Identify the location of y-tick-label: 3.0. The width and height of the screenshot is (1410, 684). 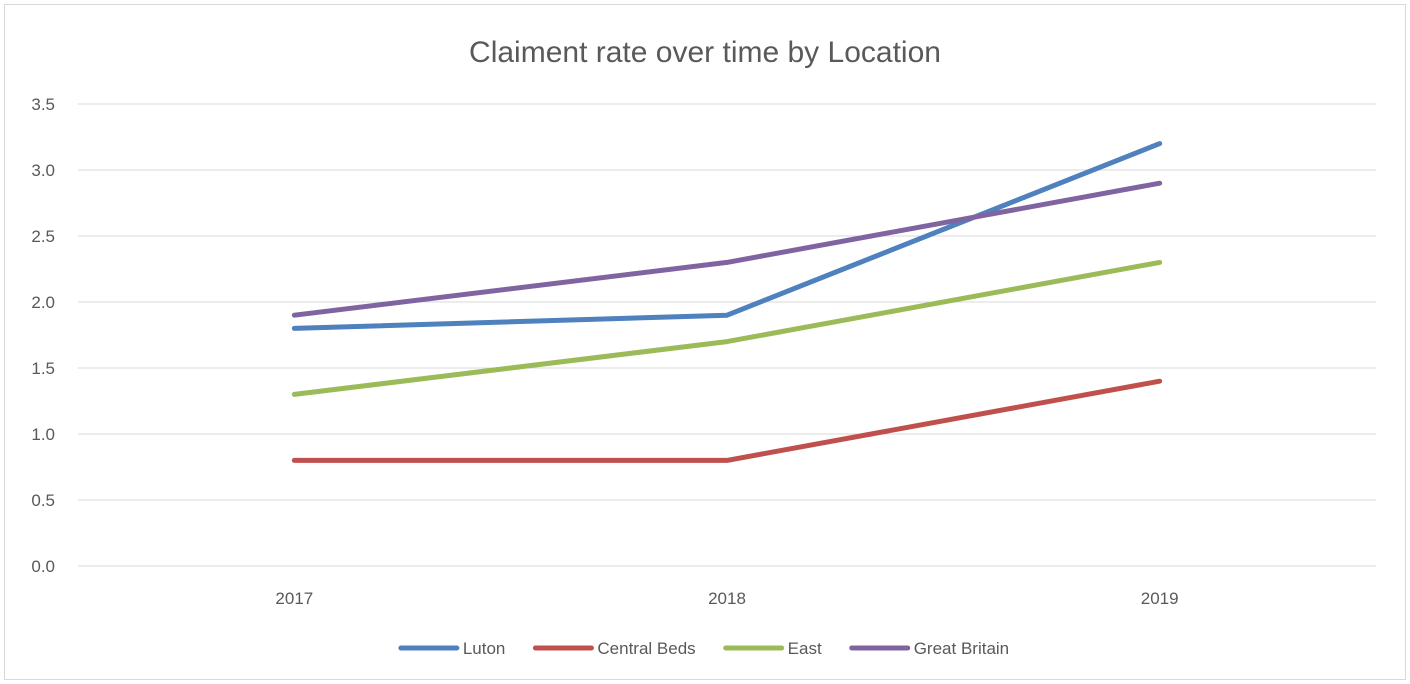
(43, 170).